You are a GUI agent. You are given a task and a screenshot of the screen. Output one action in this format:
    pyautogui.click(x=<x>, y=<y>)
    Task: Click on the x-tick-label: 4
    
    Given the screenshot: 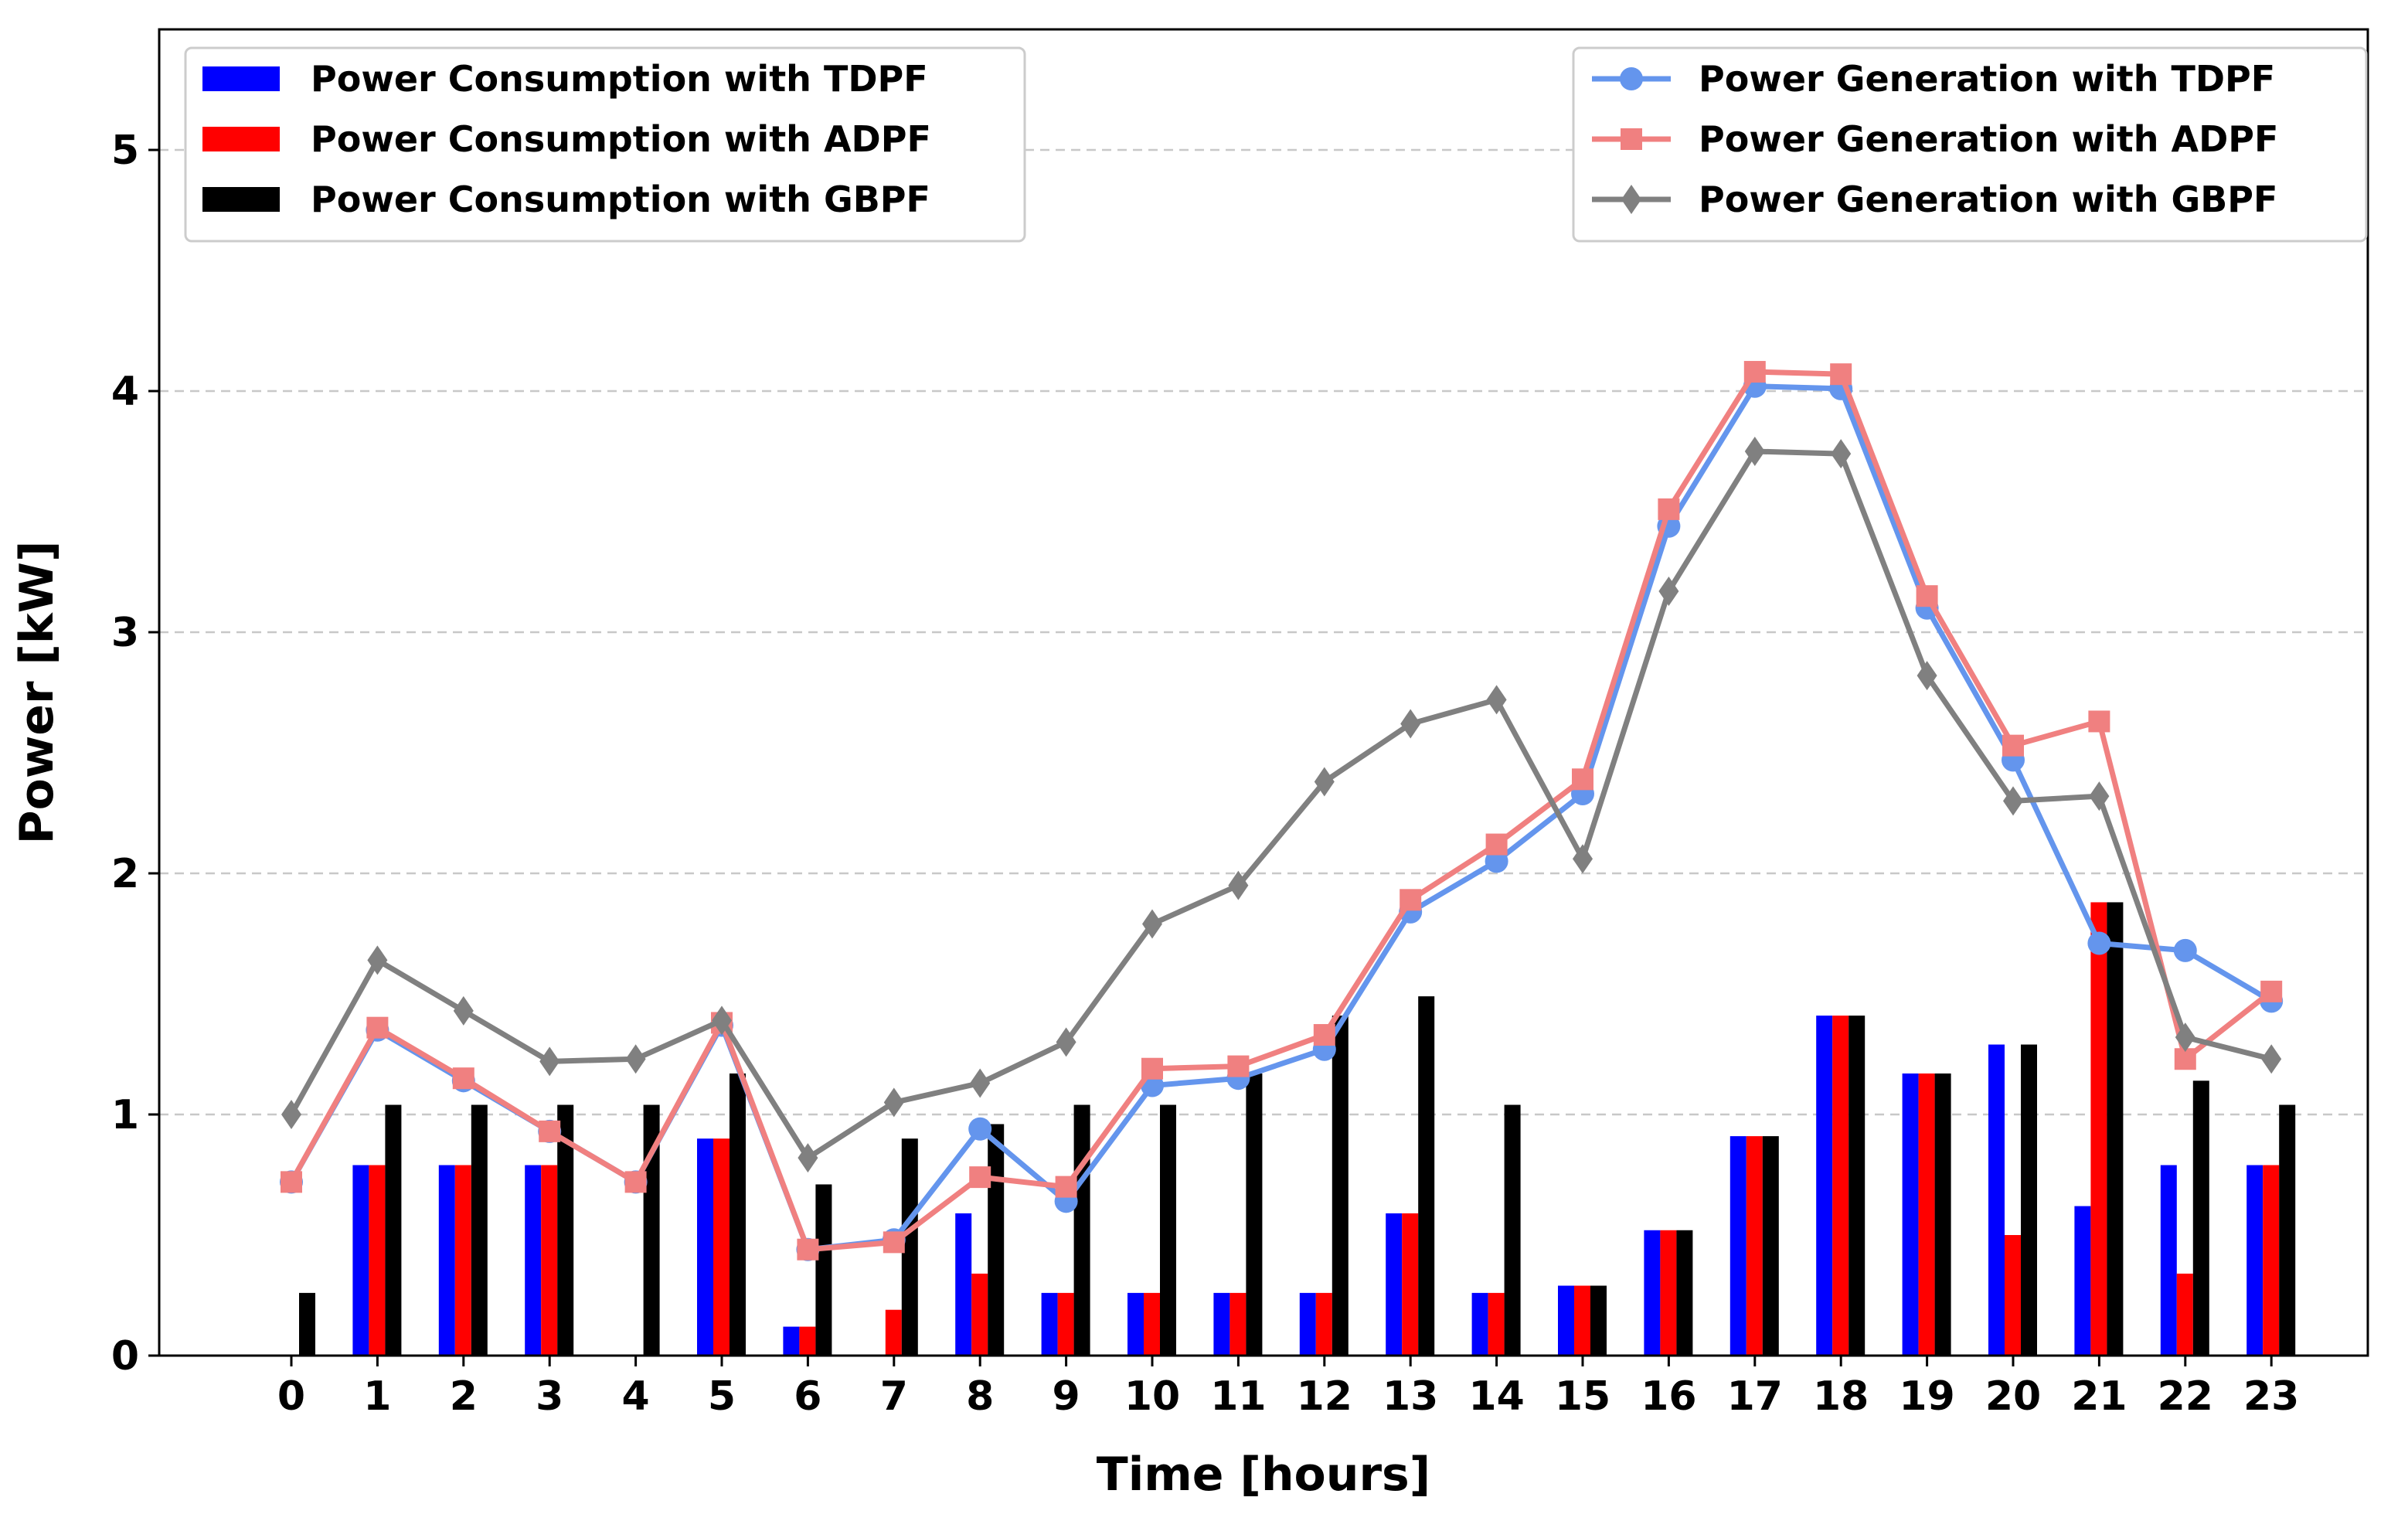 What is the action you would take?
    pyautogui.click(x=636, y=1396)
    